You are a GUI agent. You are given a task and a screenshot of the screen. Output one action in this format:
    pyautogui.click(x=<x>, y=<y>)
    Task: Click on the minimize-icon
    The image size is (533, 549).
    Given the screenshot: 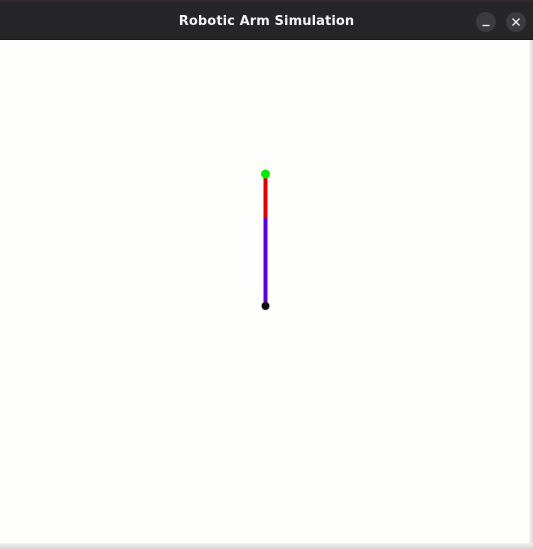 What is the action you would take?
    pyautogui.click(x=486, y=22)
    